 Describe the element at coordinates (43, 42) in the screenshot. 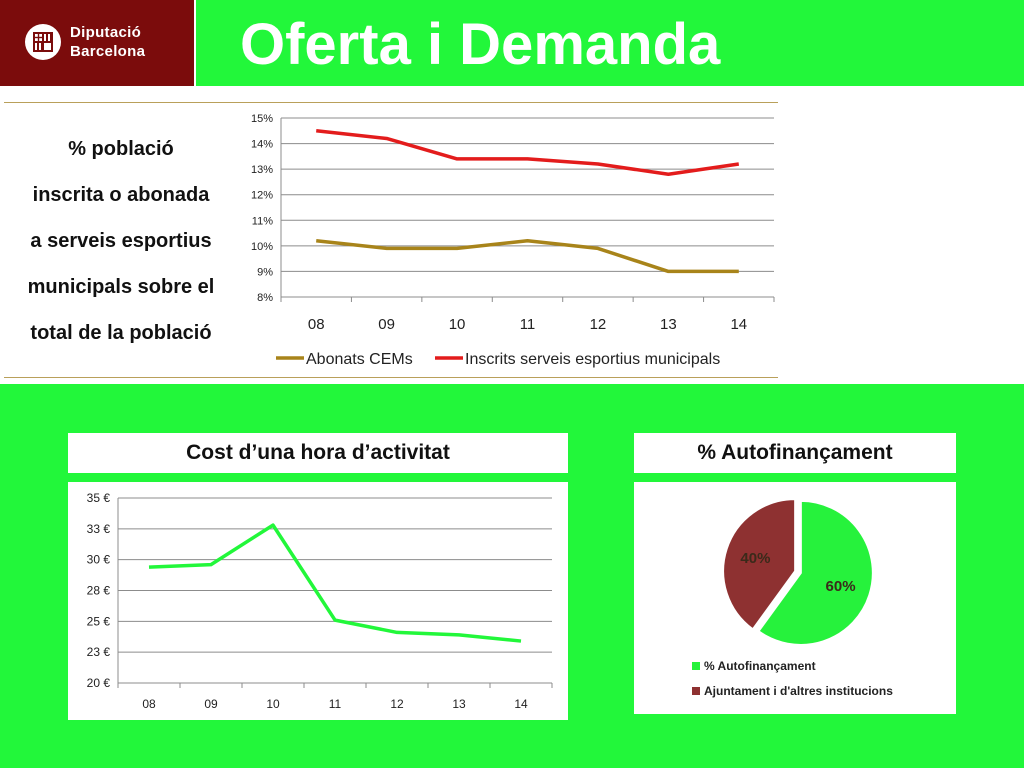

I see `diputacio-emblem-icon` at that location.